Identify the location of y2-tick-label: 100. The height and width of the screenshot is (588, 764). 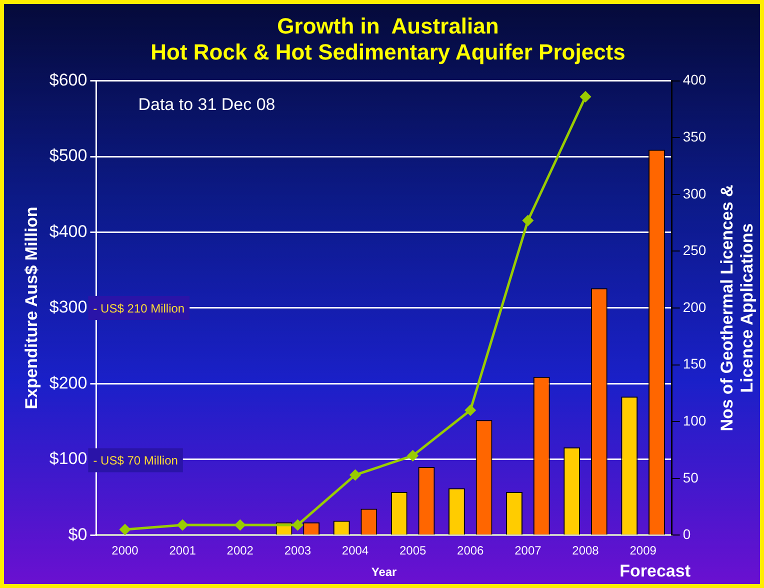
(694, 420).